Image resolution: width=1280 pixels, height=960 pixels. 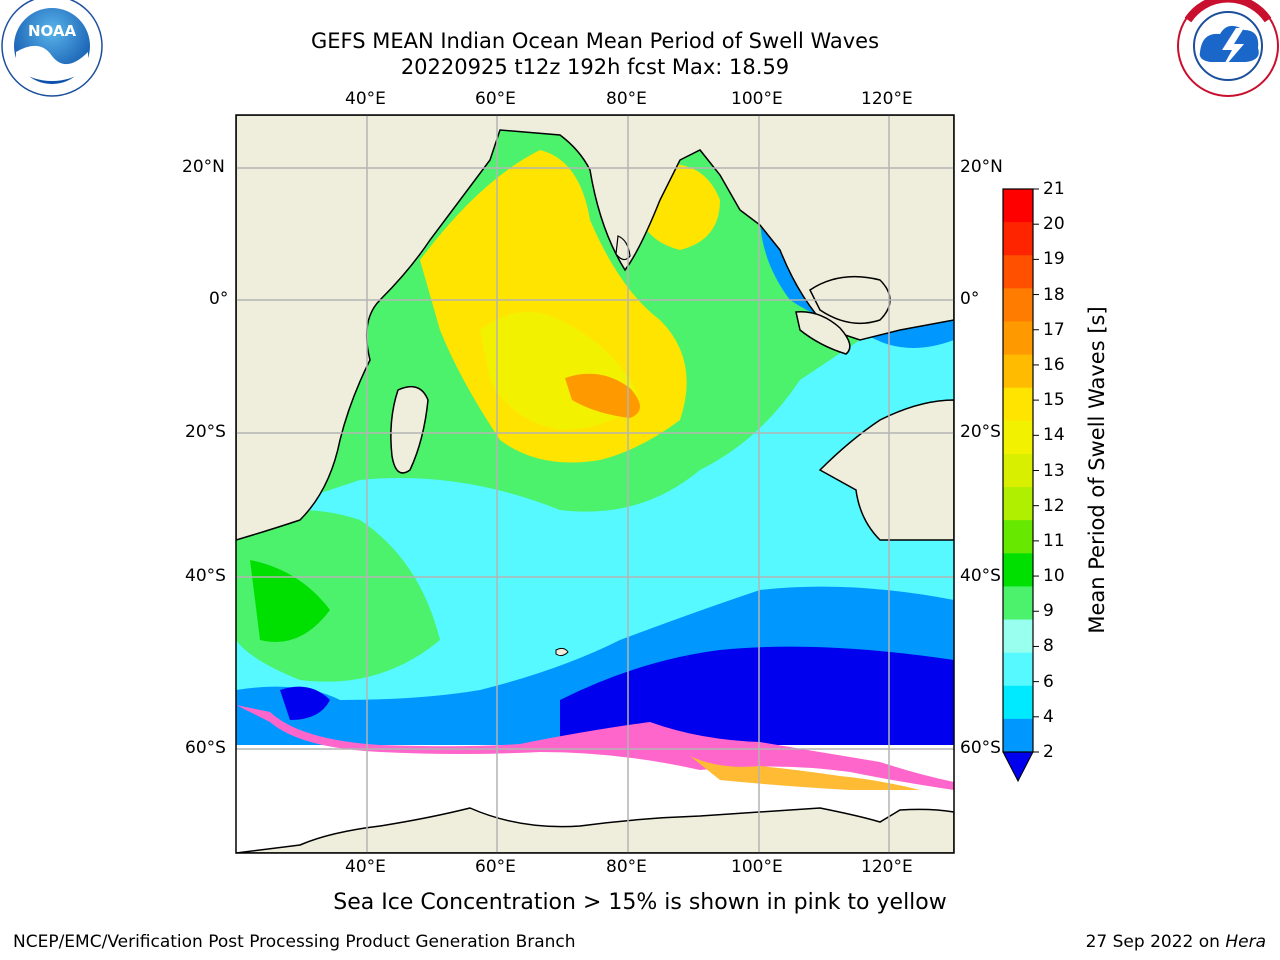 I want to click on lon-label-bottom-100e: 100°E, so click(x=757, y=867).